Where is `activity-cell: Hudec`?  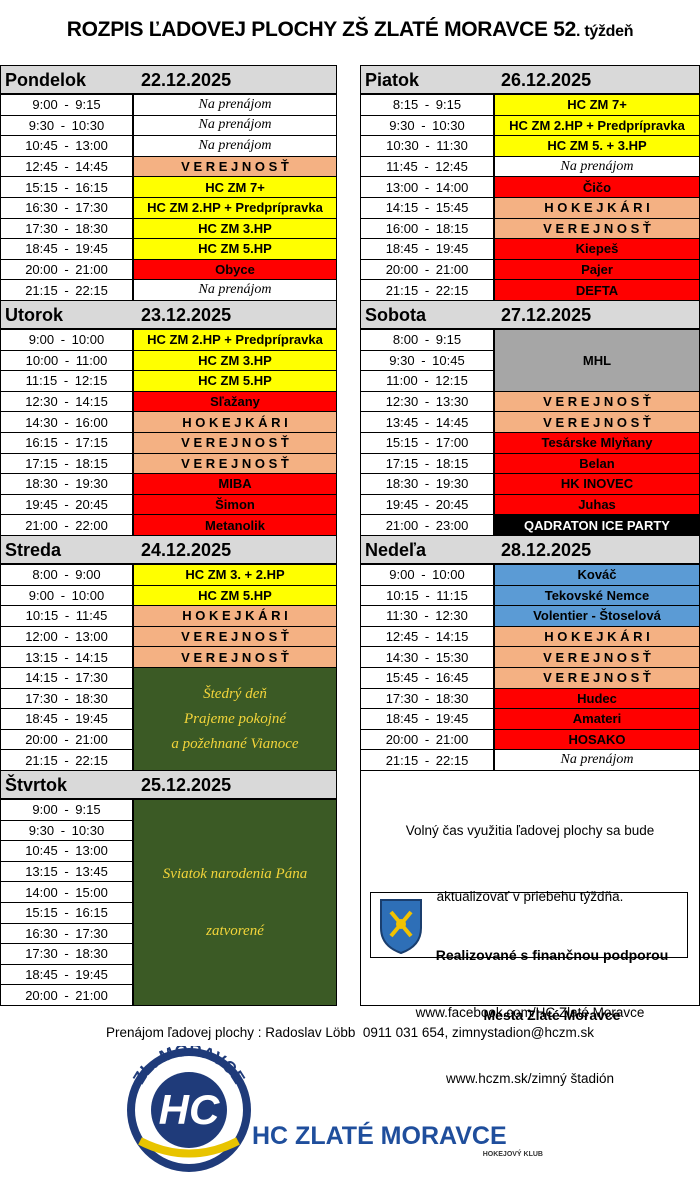 activity-cell: Hudec is located at coordinates (597, 698).